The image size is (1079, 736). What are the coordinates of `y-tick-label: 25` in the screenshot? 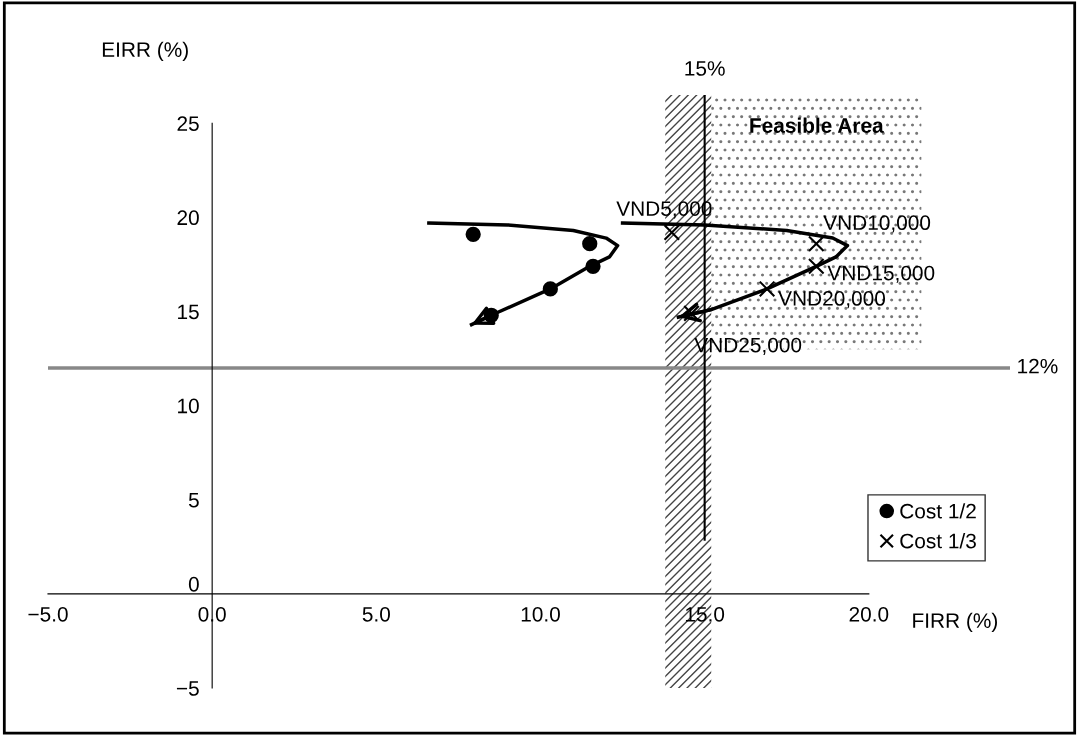 It's located at (188, 123).